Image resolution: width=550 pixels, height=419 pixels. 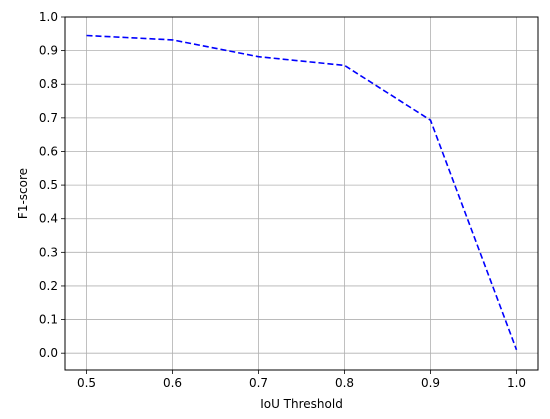 I want to click on y-tick-label: 0.2, so click(x=48, y=286).